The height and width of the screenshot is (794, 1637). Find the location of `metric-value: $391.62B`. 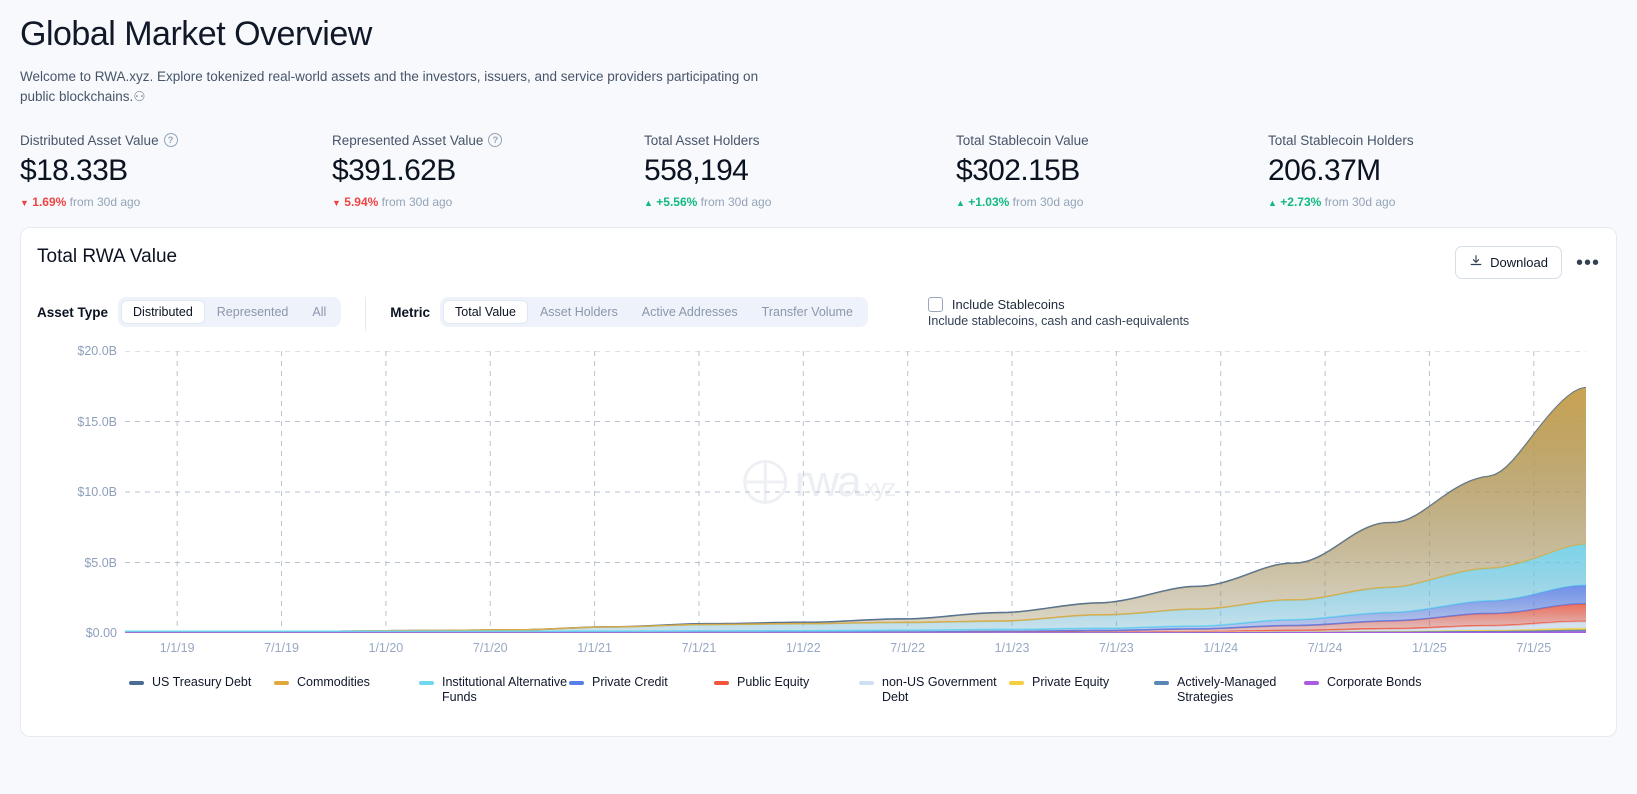

metric-value: $391.62B is located at coordinates (394, 170).